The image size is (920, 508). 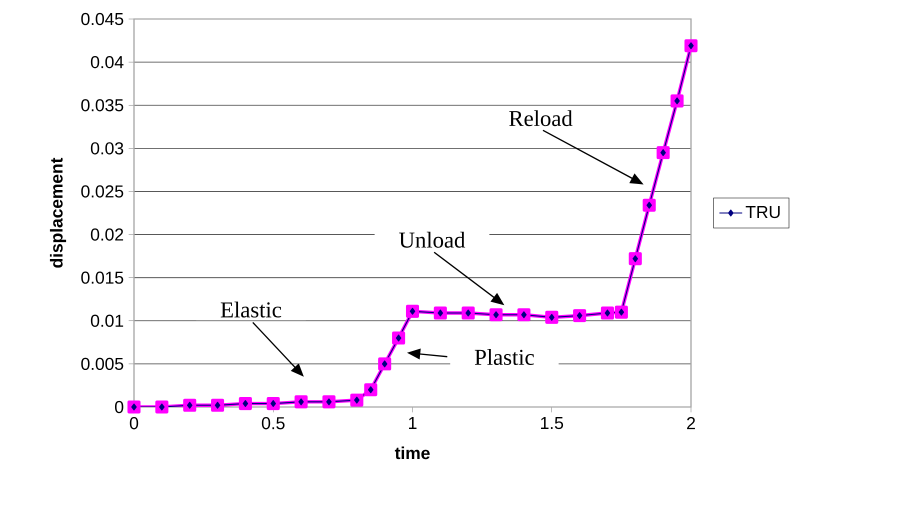 I want to click on x-tick-label: 0.5, so click(x=273, y=423).